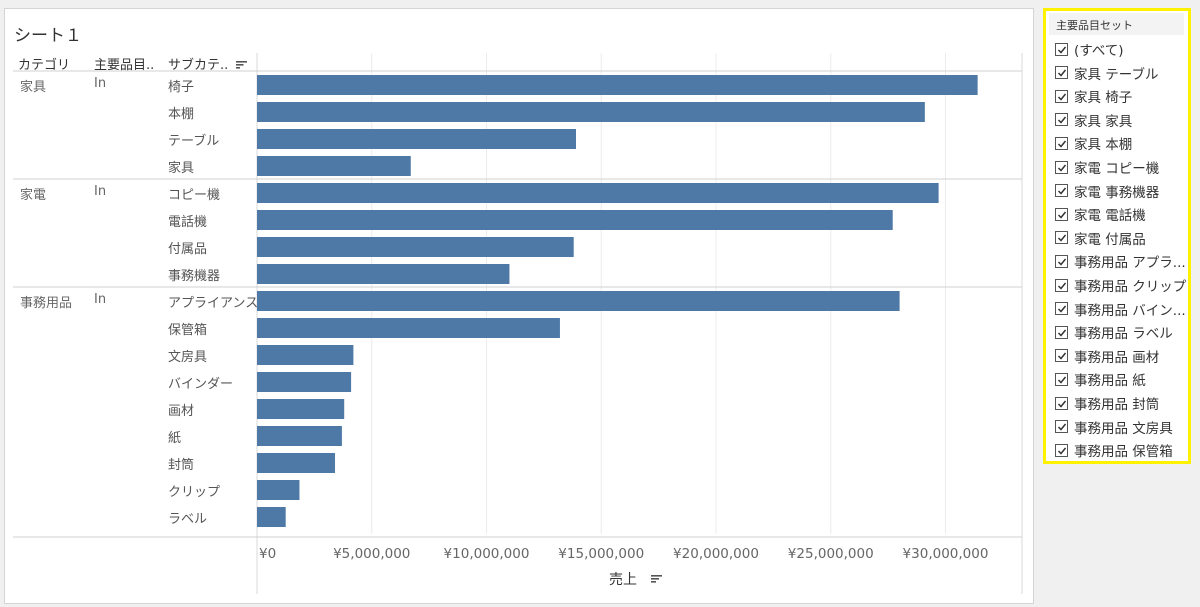  I want to click on category-label: 家具, so click(33, 87).